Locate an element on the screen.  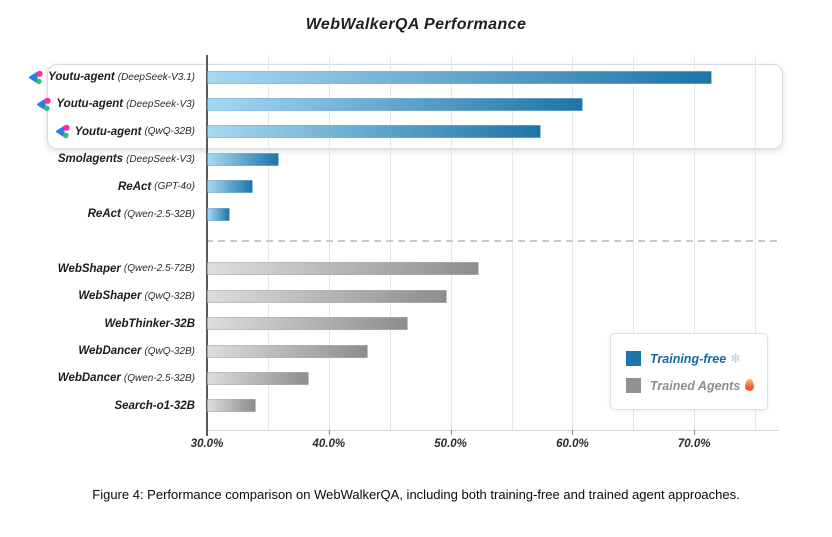
agent-model: (DeepSeek-V3.1) is located at coordinates (156, 77).